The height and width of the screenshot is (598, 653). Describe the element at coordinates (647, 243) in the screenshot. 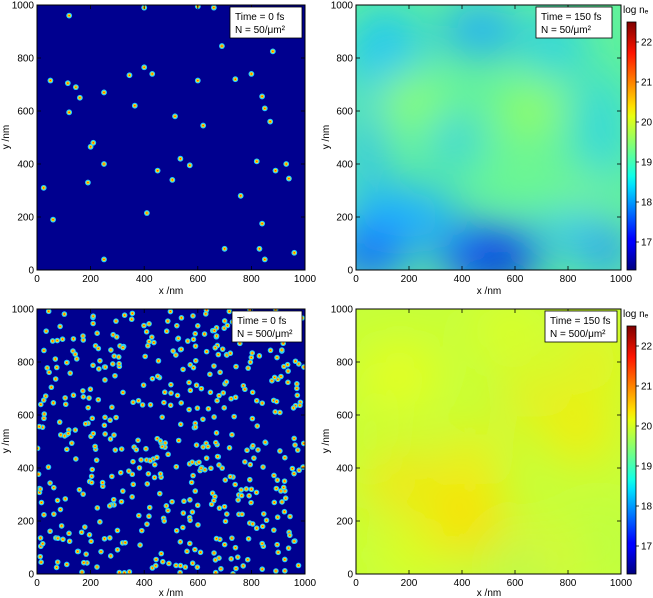

I see `colorbar-tick-label: 17` at that location.